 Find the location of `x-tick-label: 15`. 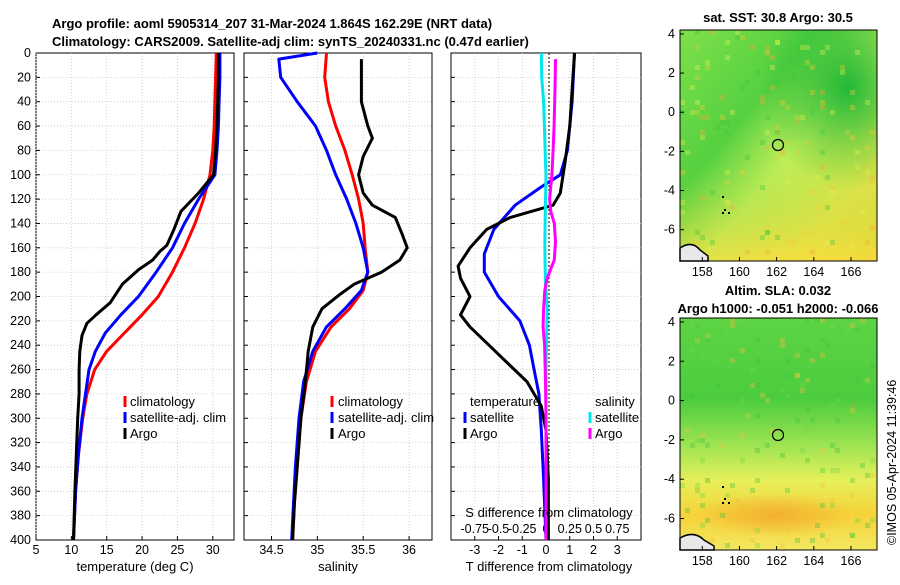

x-tick-label: 15 is located at coordinates (107, 550).